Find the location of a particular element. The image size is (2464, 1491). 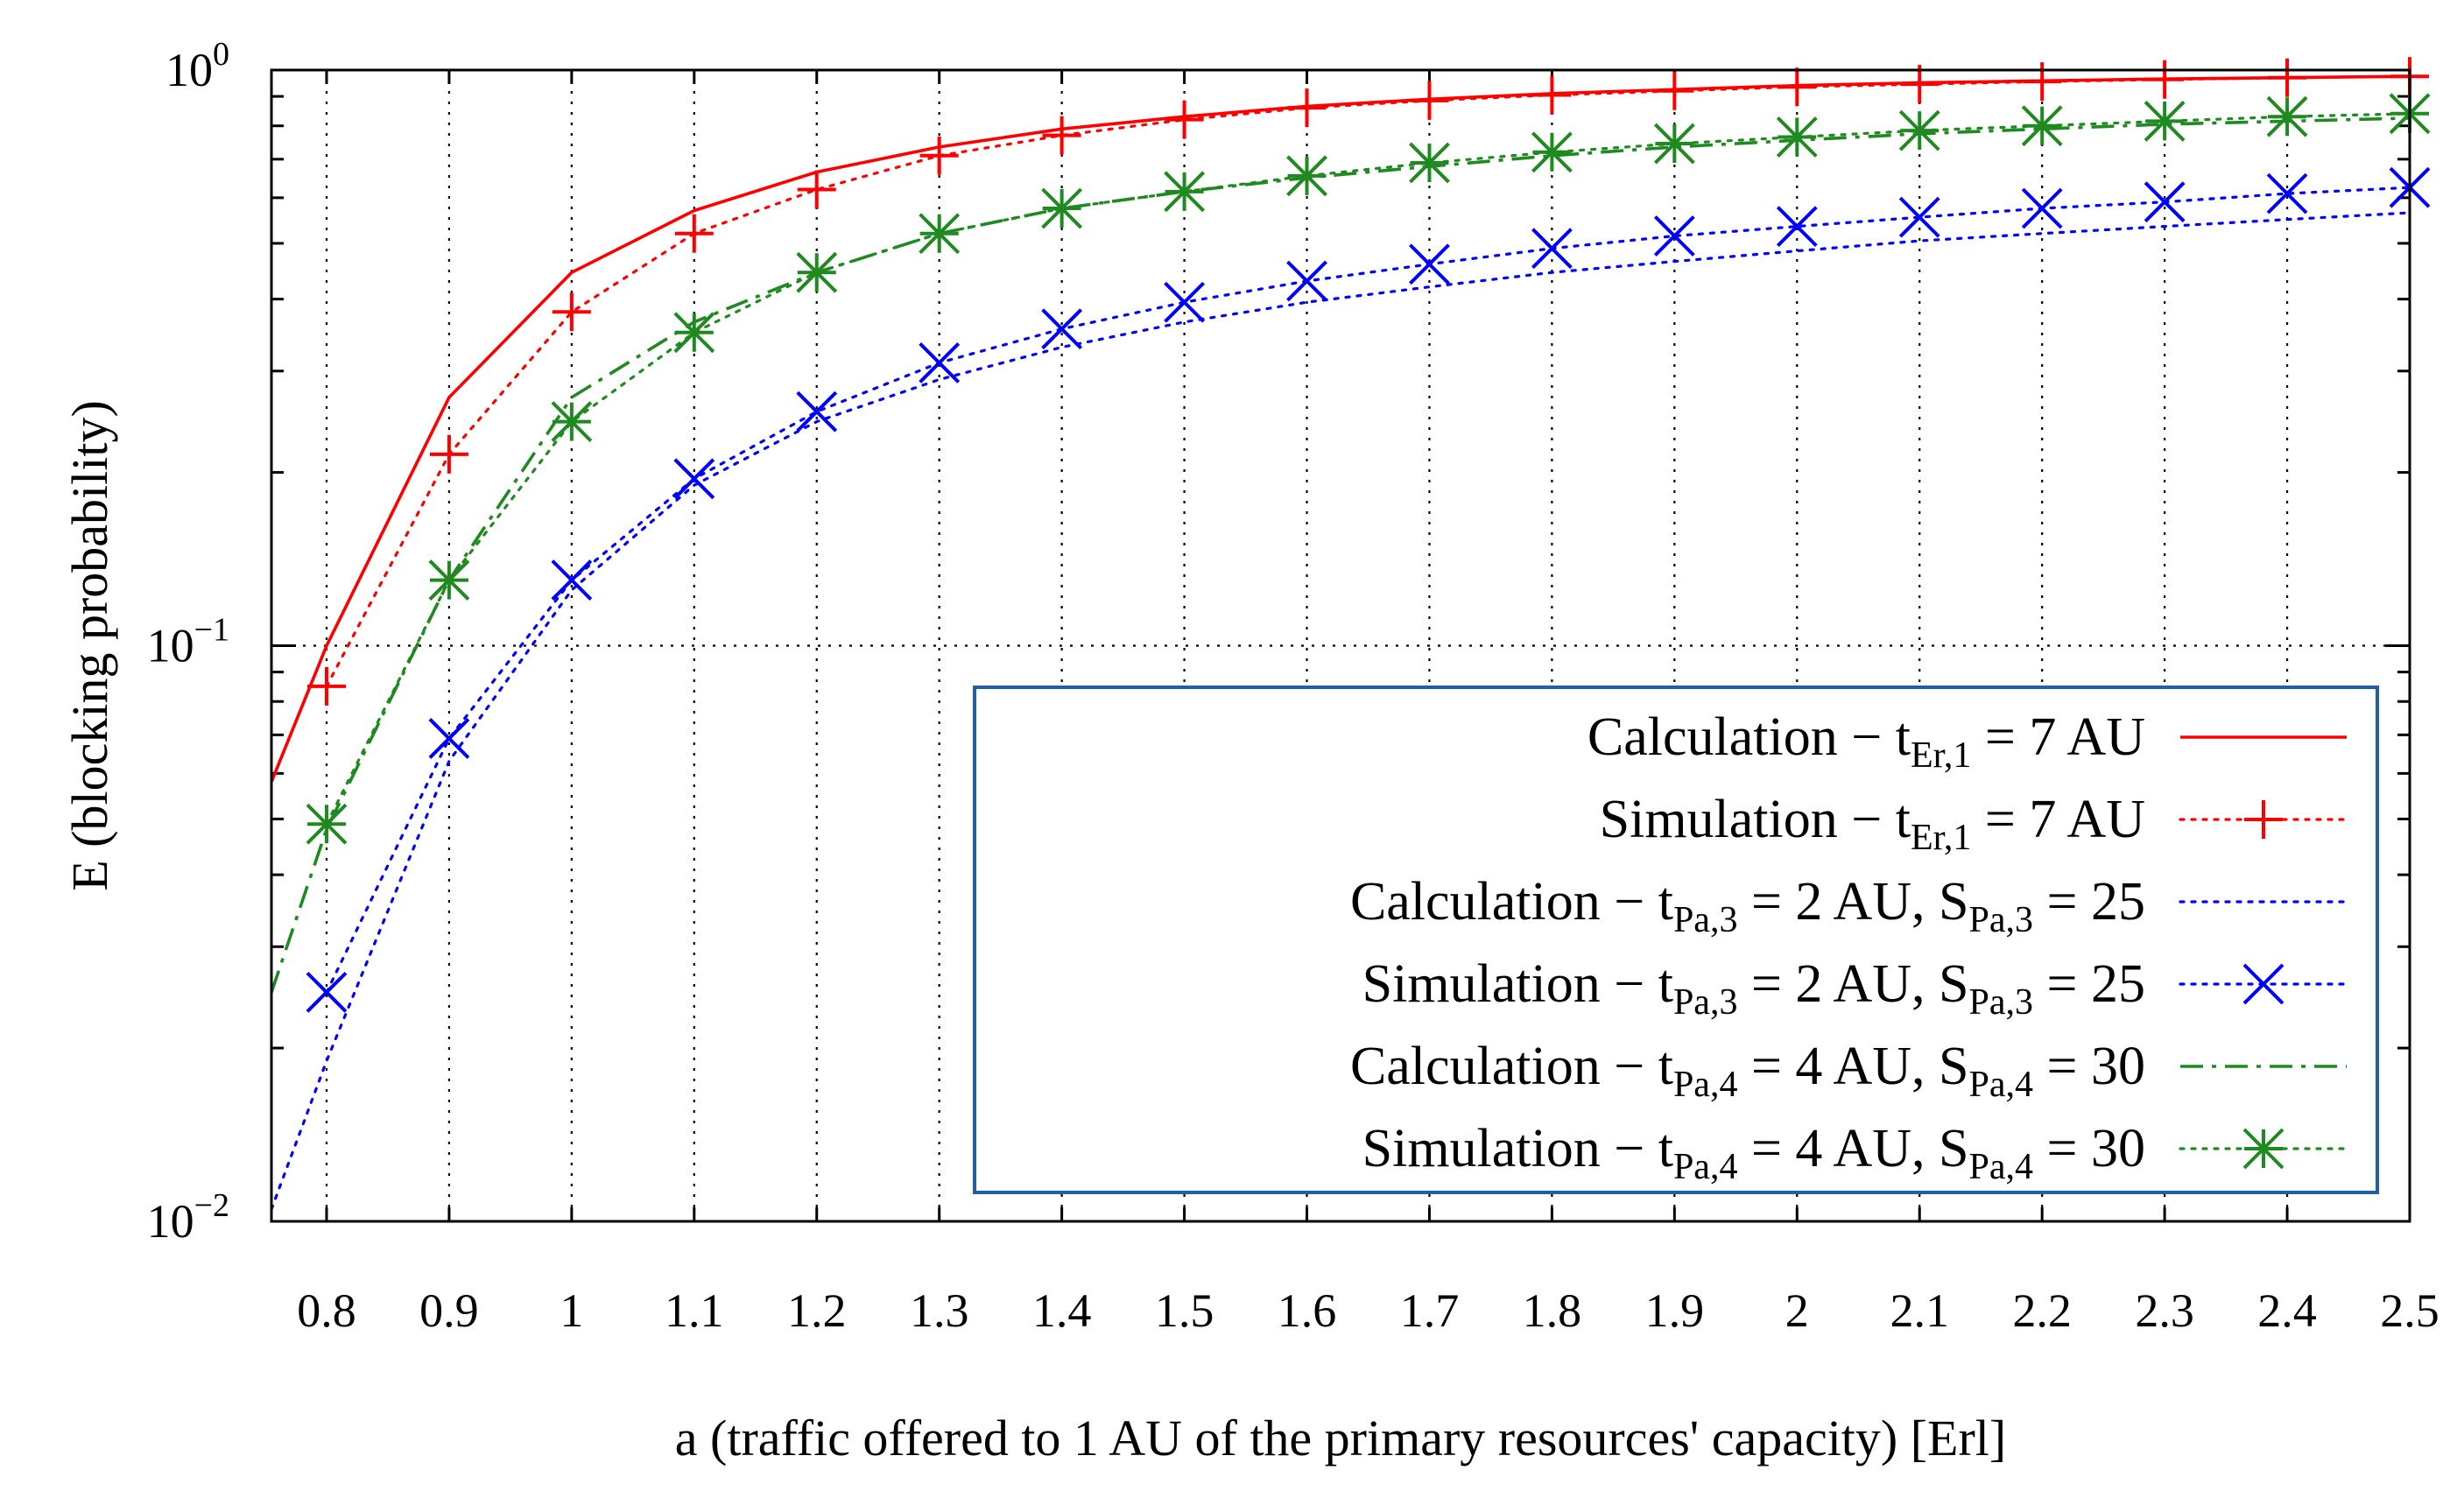

x-tick-label: 2.1 is located at coordinates (1919, 1310).